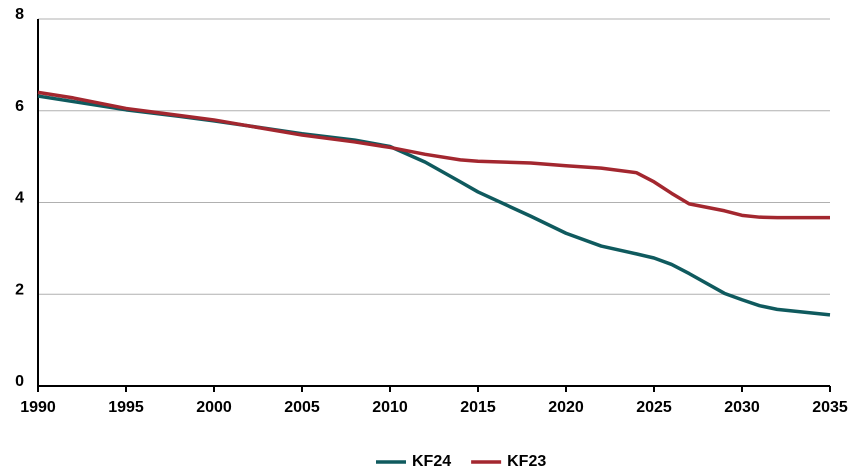  I want to click on y-tick-label: 2, so click(19, 289).